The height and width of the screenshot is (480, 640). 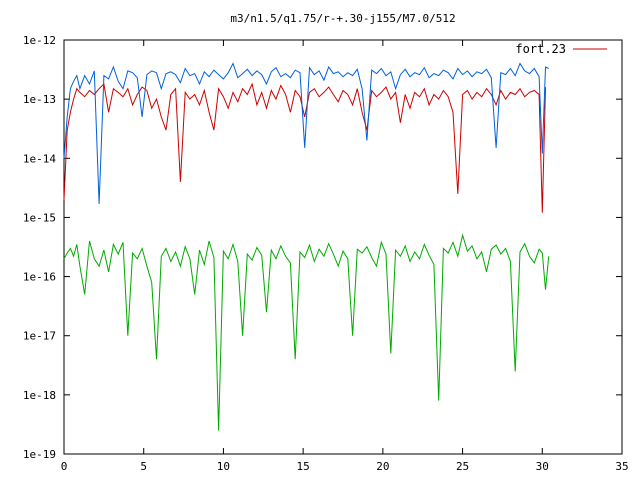 What do you see at coordinates (143, 466) in the screenshot?
I see `x-tick-label: 5` at bounding box center [143, 466].